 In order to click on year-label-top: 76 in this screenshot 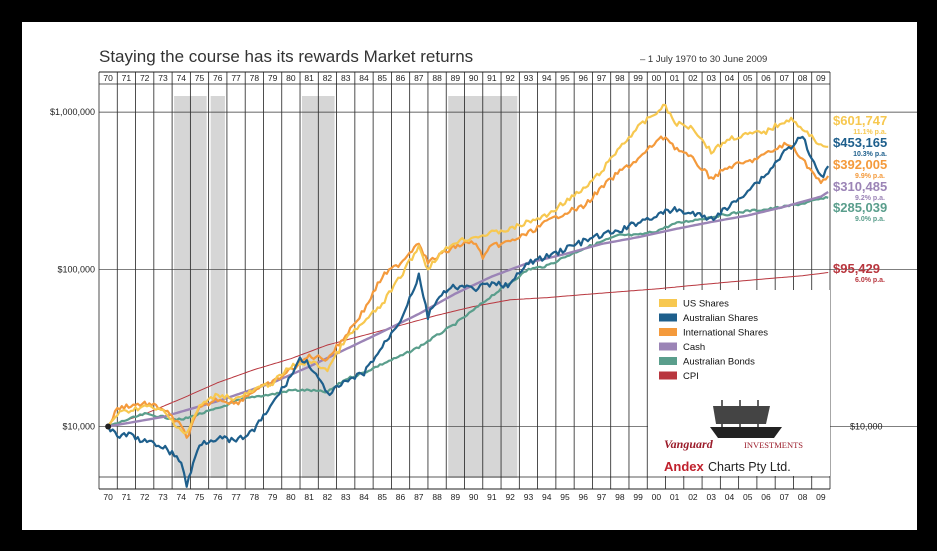, I will do `click(218, 78)`.